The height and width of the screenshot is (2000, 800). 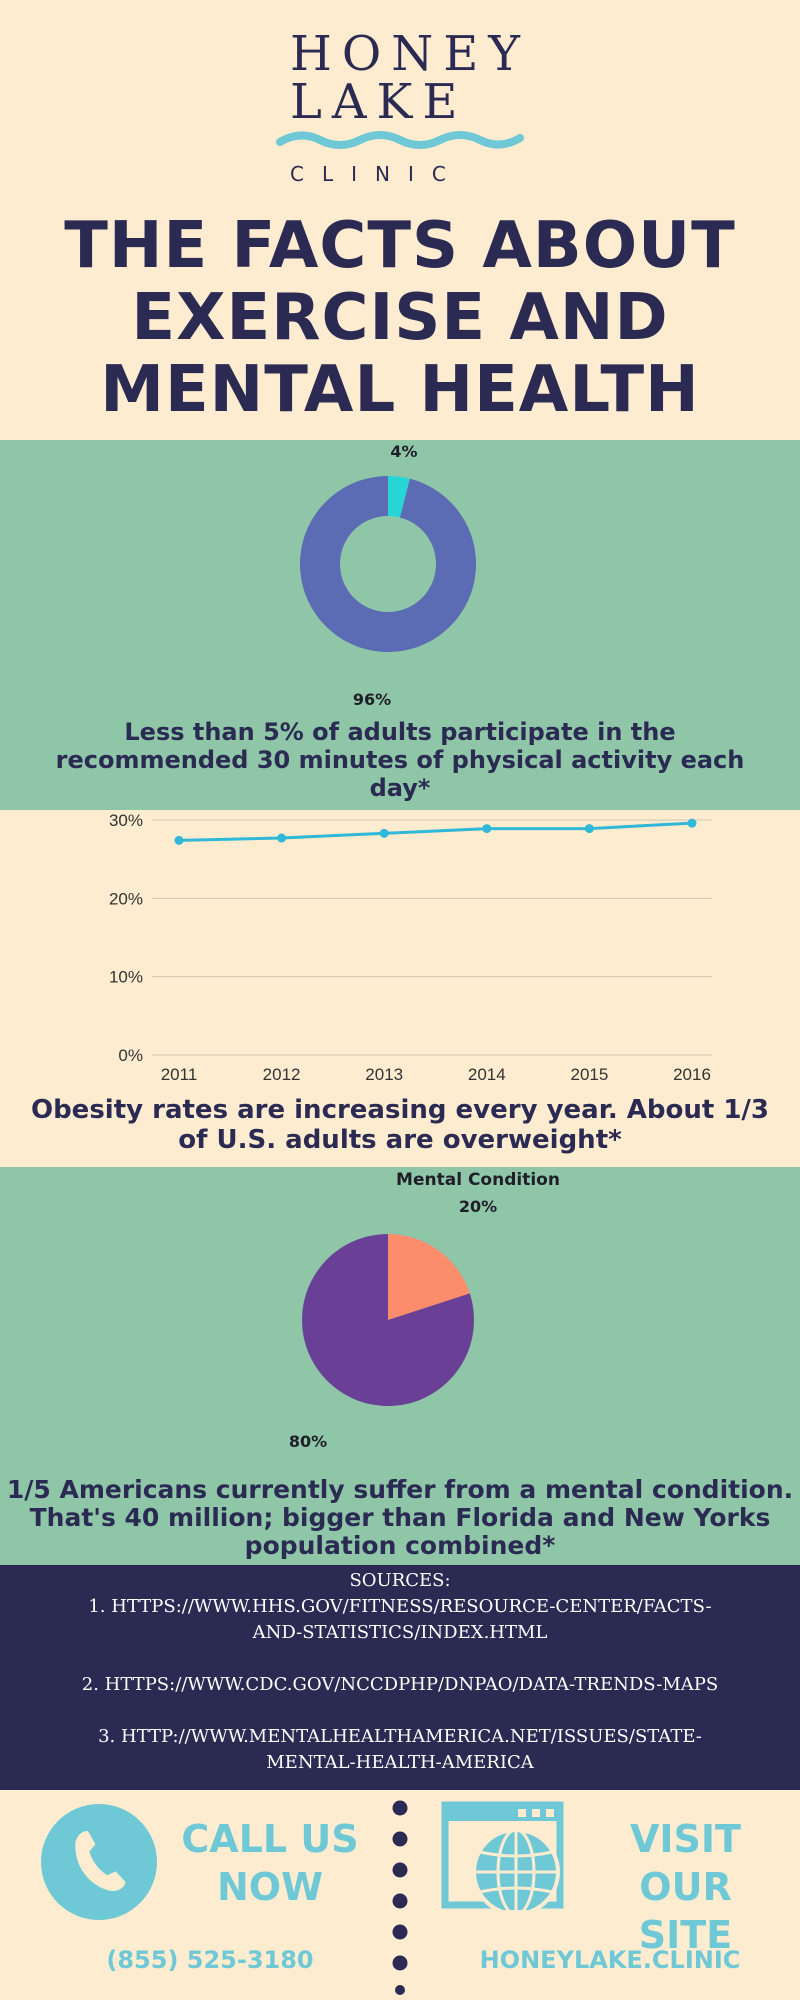 I want to click on pie-chart: 20% 80% Mental Condition, so click(x=424, y=1310).